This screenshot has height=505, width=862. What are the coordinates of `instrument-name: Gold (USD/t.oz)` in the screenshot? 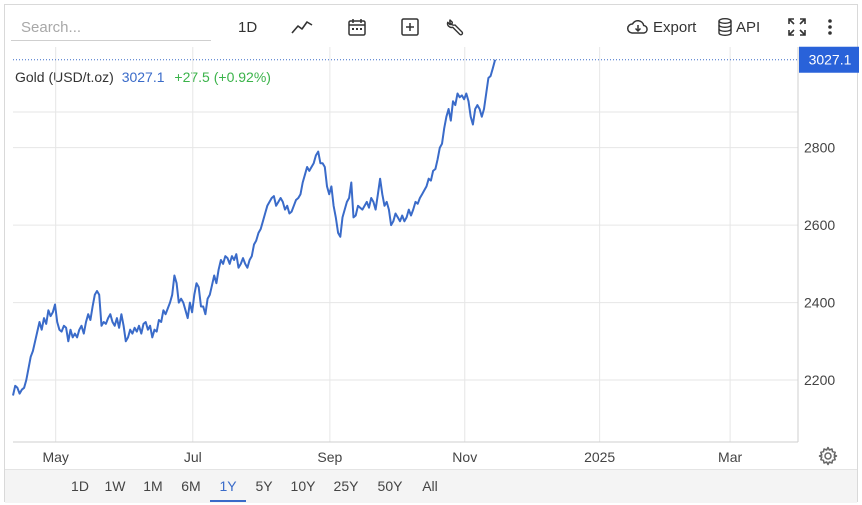 It's located at (64, 77).